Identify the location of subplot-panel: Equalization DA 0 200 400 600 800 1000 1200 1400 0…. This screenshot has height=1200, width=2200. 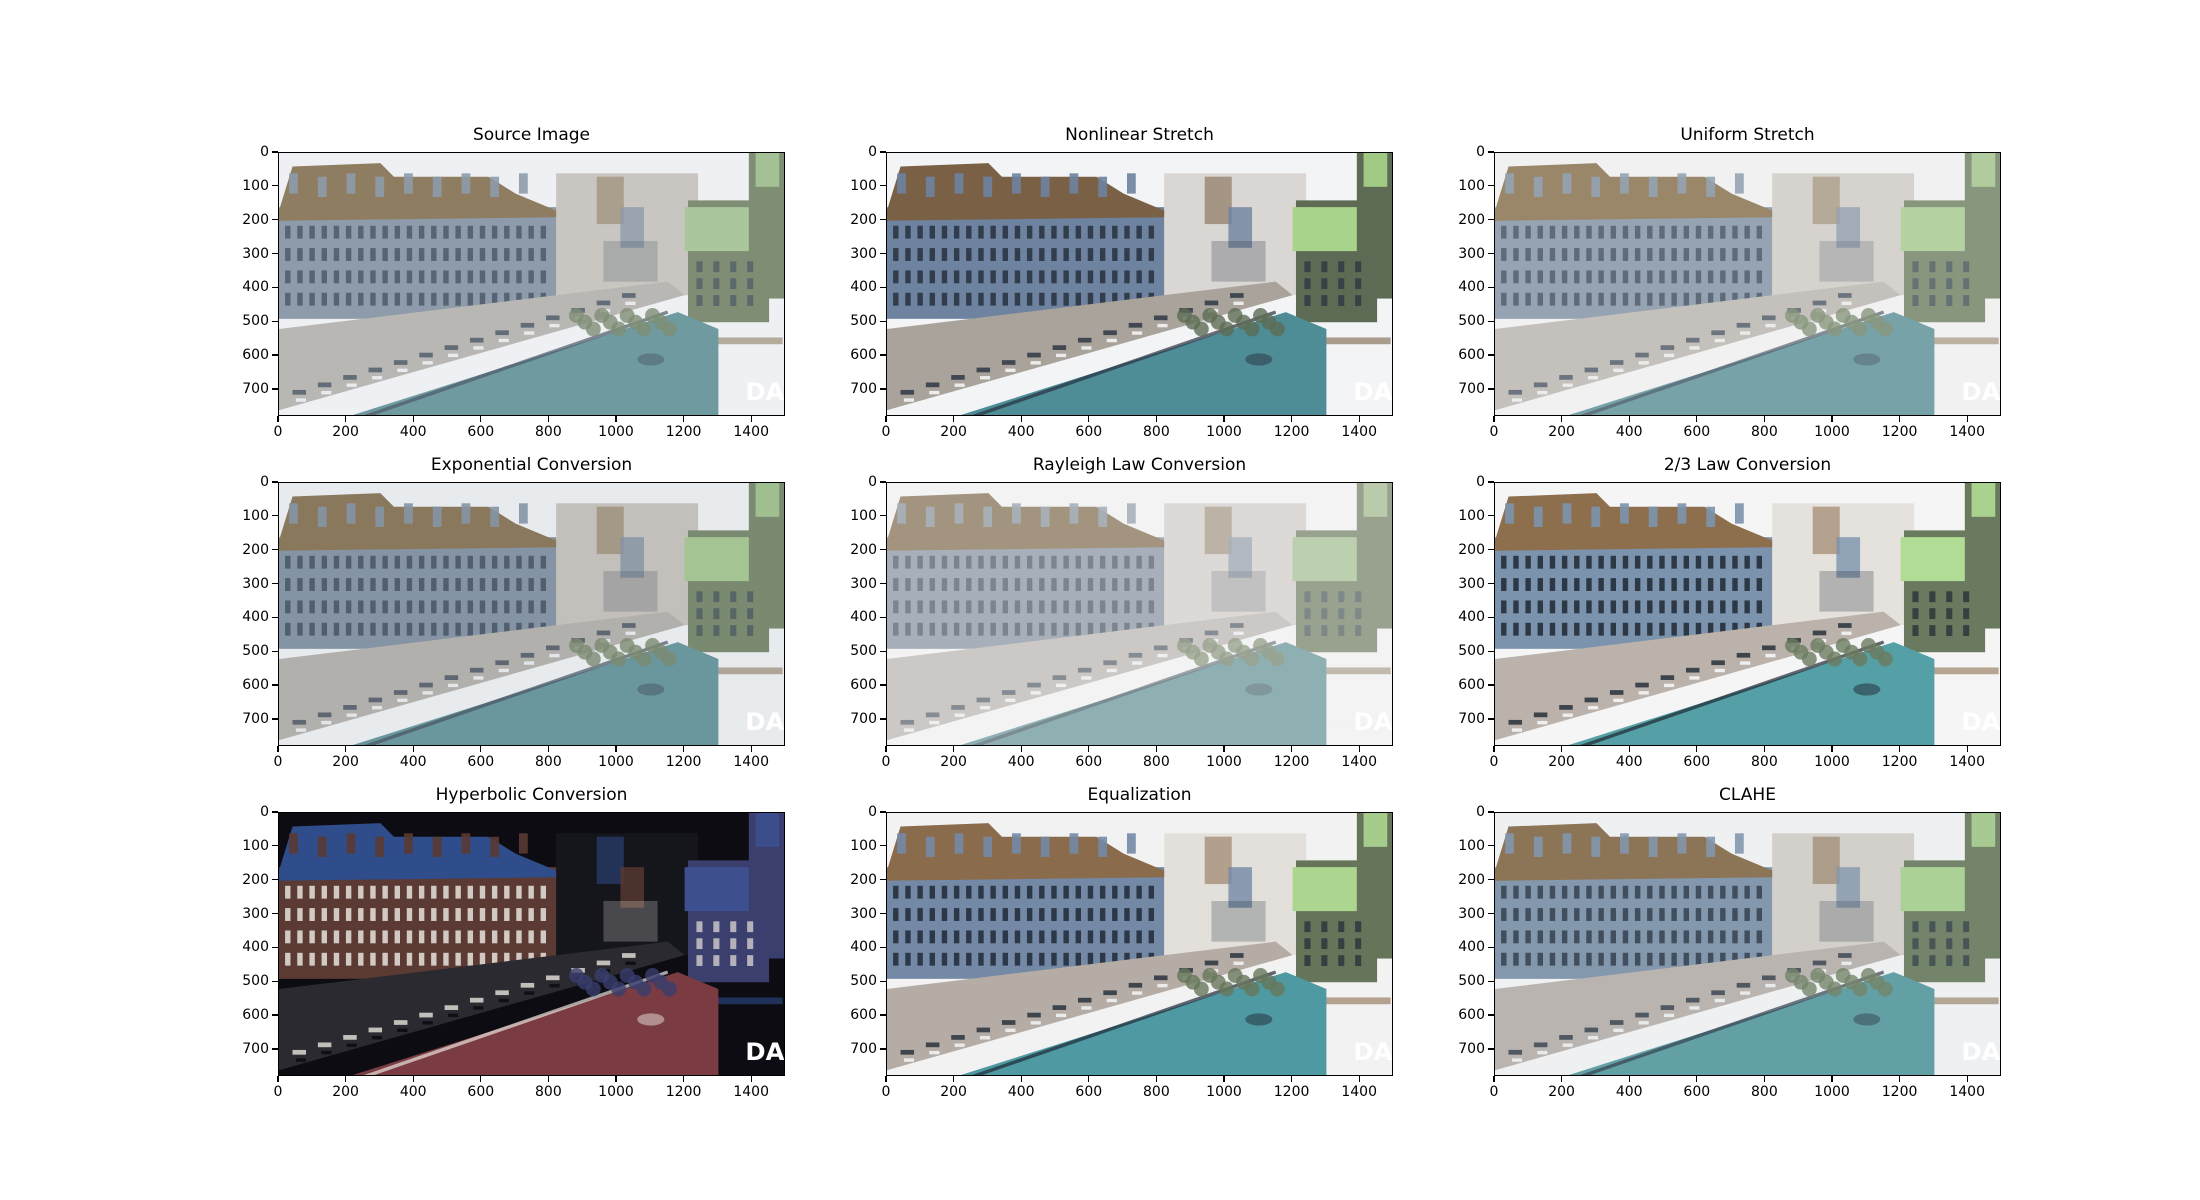
(1121, 942).